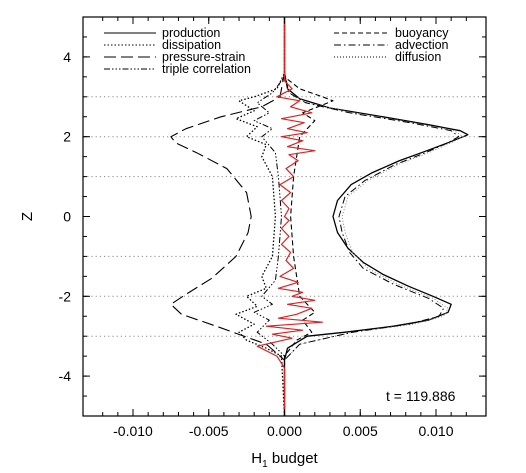 The width and height of the screenshot is (526, 473). What do you see at coordinates (418, 57) in the screenshot?
I see `legend-label-diffusion: diffusion` at bounding box center [418, 57].